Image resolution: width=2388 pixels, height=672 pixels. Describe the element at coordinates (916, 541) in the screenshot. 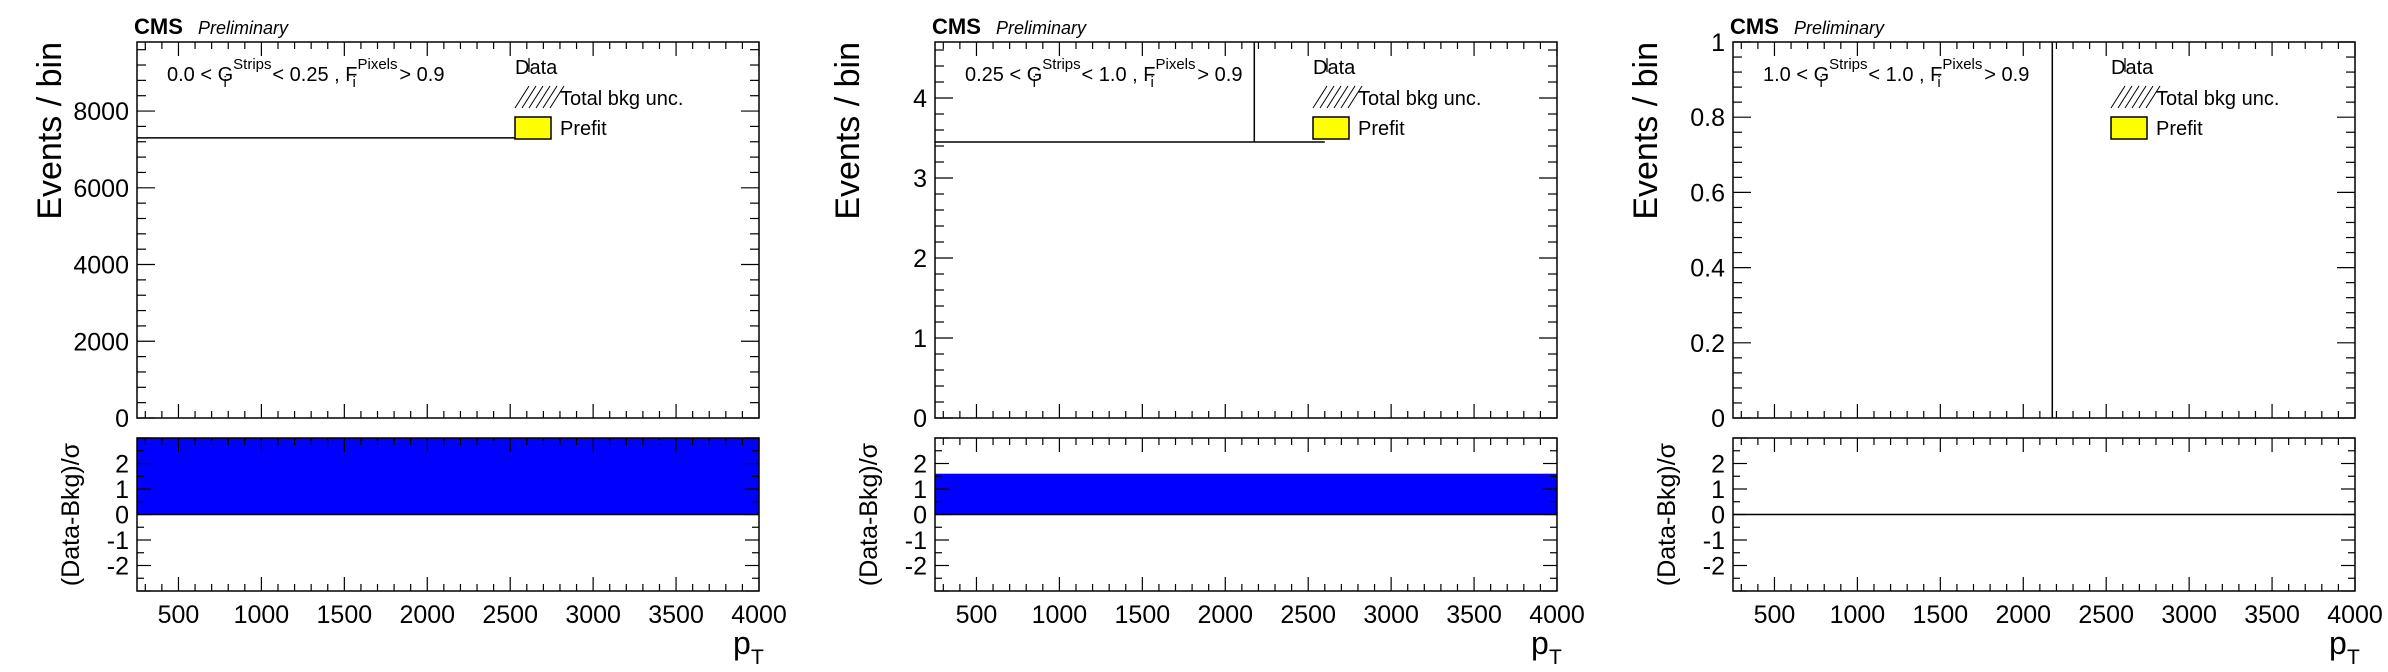

I see `ratio-tick-label: -1` at that location.